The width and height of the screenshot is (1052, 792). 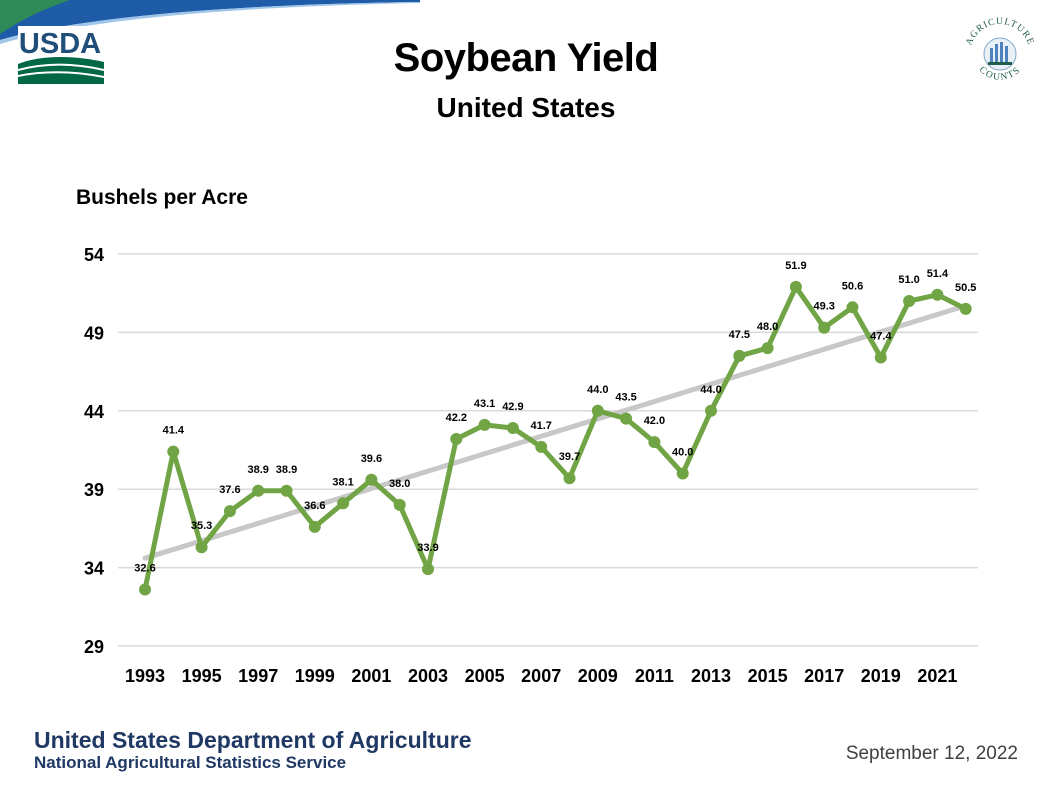 I want to click on data-label: 36.6, so click(x=314, y=506).